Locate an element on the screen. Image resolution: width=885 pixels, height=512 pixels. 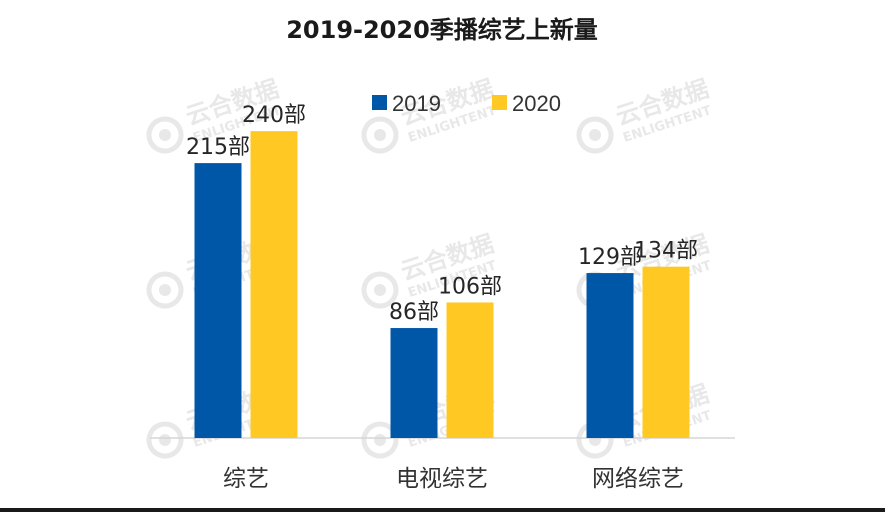
x-tick-label-0: 综艺 is located at coordinates (246, 479).